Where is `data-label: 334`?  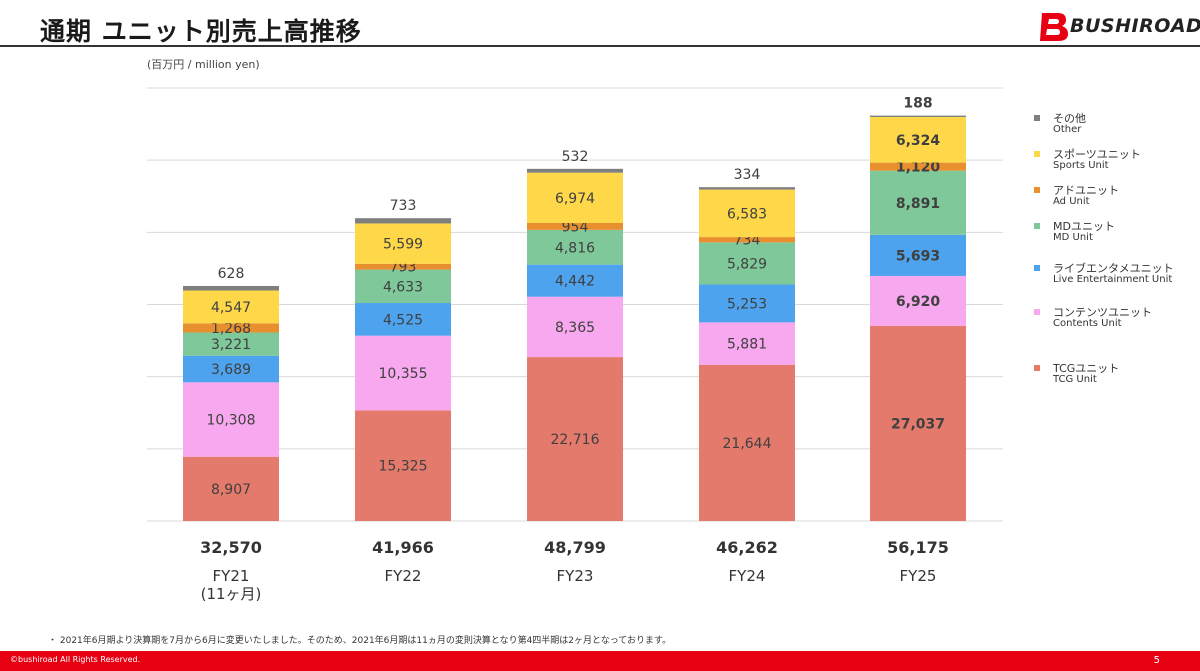 data-label: 334 is located at coordinates (747, 175).